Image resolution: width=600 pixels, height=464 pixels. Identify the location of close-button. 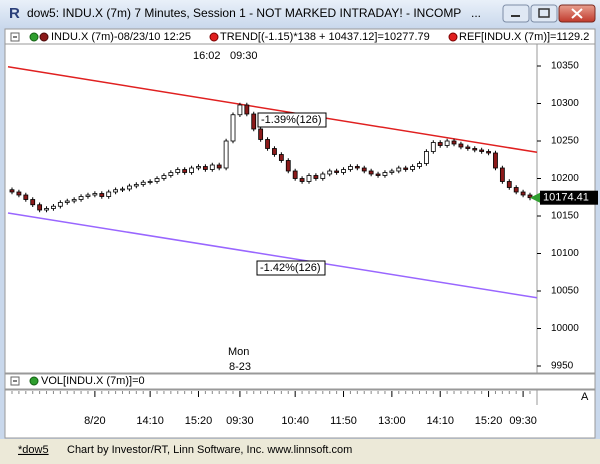
(577, 13).